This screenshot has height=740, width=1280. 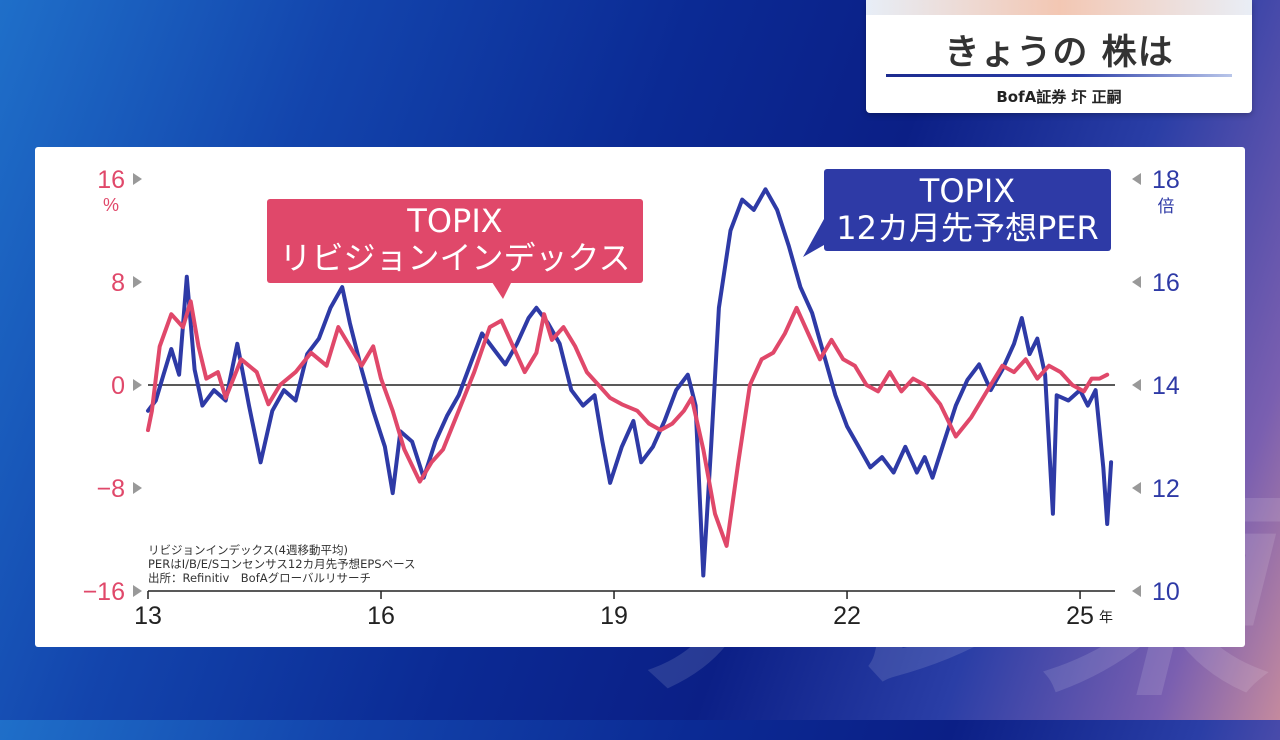 What do you see at coordinates (967, 191) in the screenshot?
I see `per-label-line1: TOPIX` at bounding box center [967, 191].